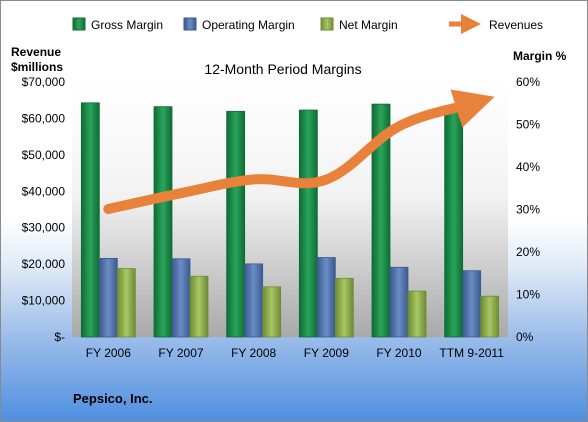 The image size is (588, 422). Describe the element at coordinates (44, 118) in the screenshot. I see `left-axis-tick-label: $60,000` at that location.